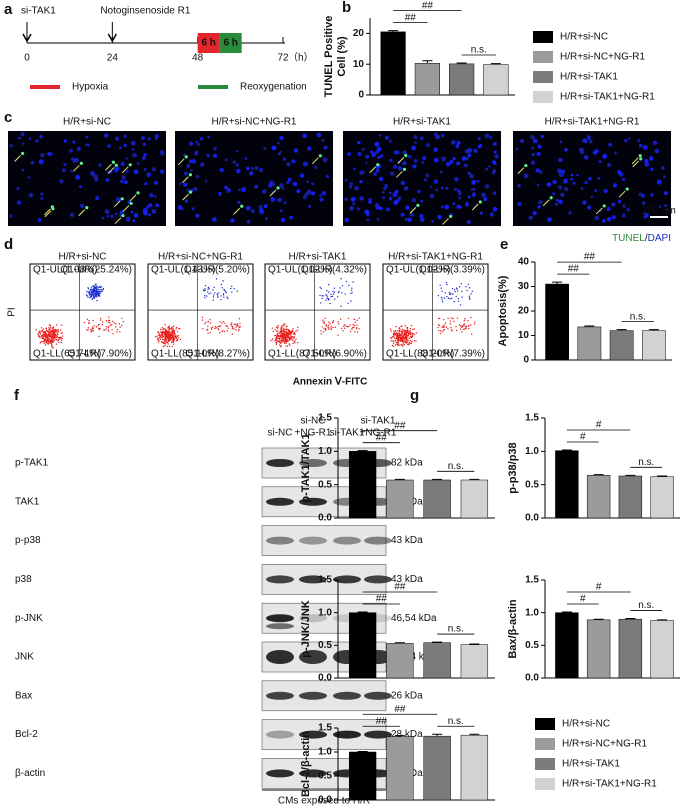 This screenshot has height=812, width=682. Describe the element at coordinates (280, 695) in the screenshot. I see `band` at that location.